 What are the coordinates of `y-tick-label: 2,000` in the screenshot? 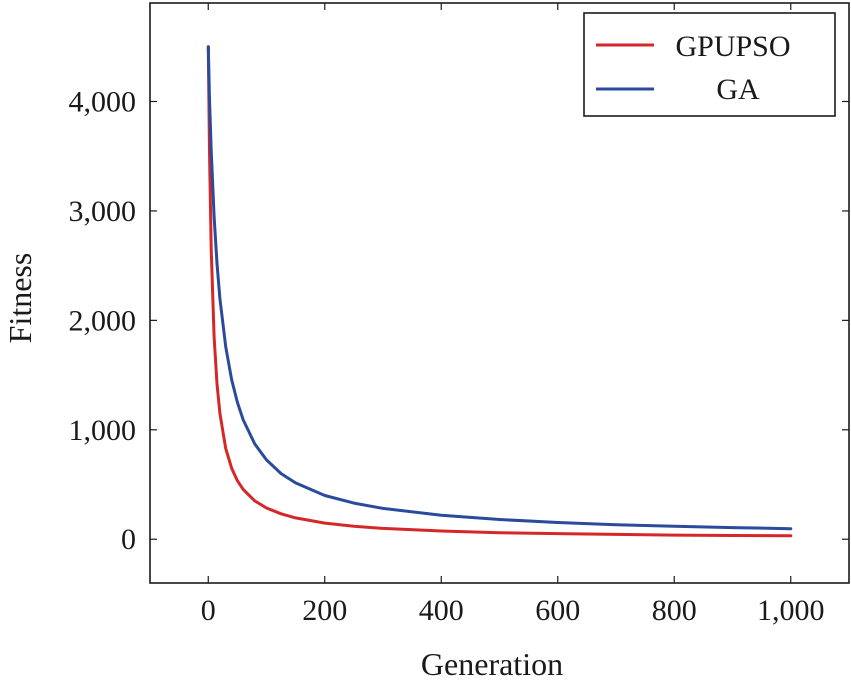 It's located at (103, 320).